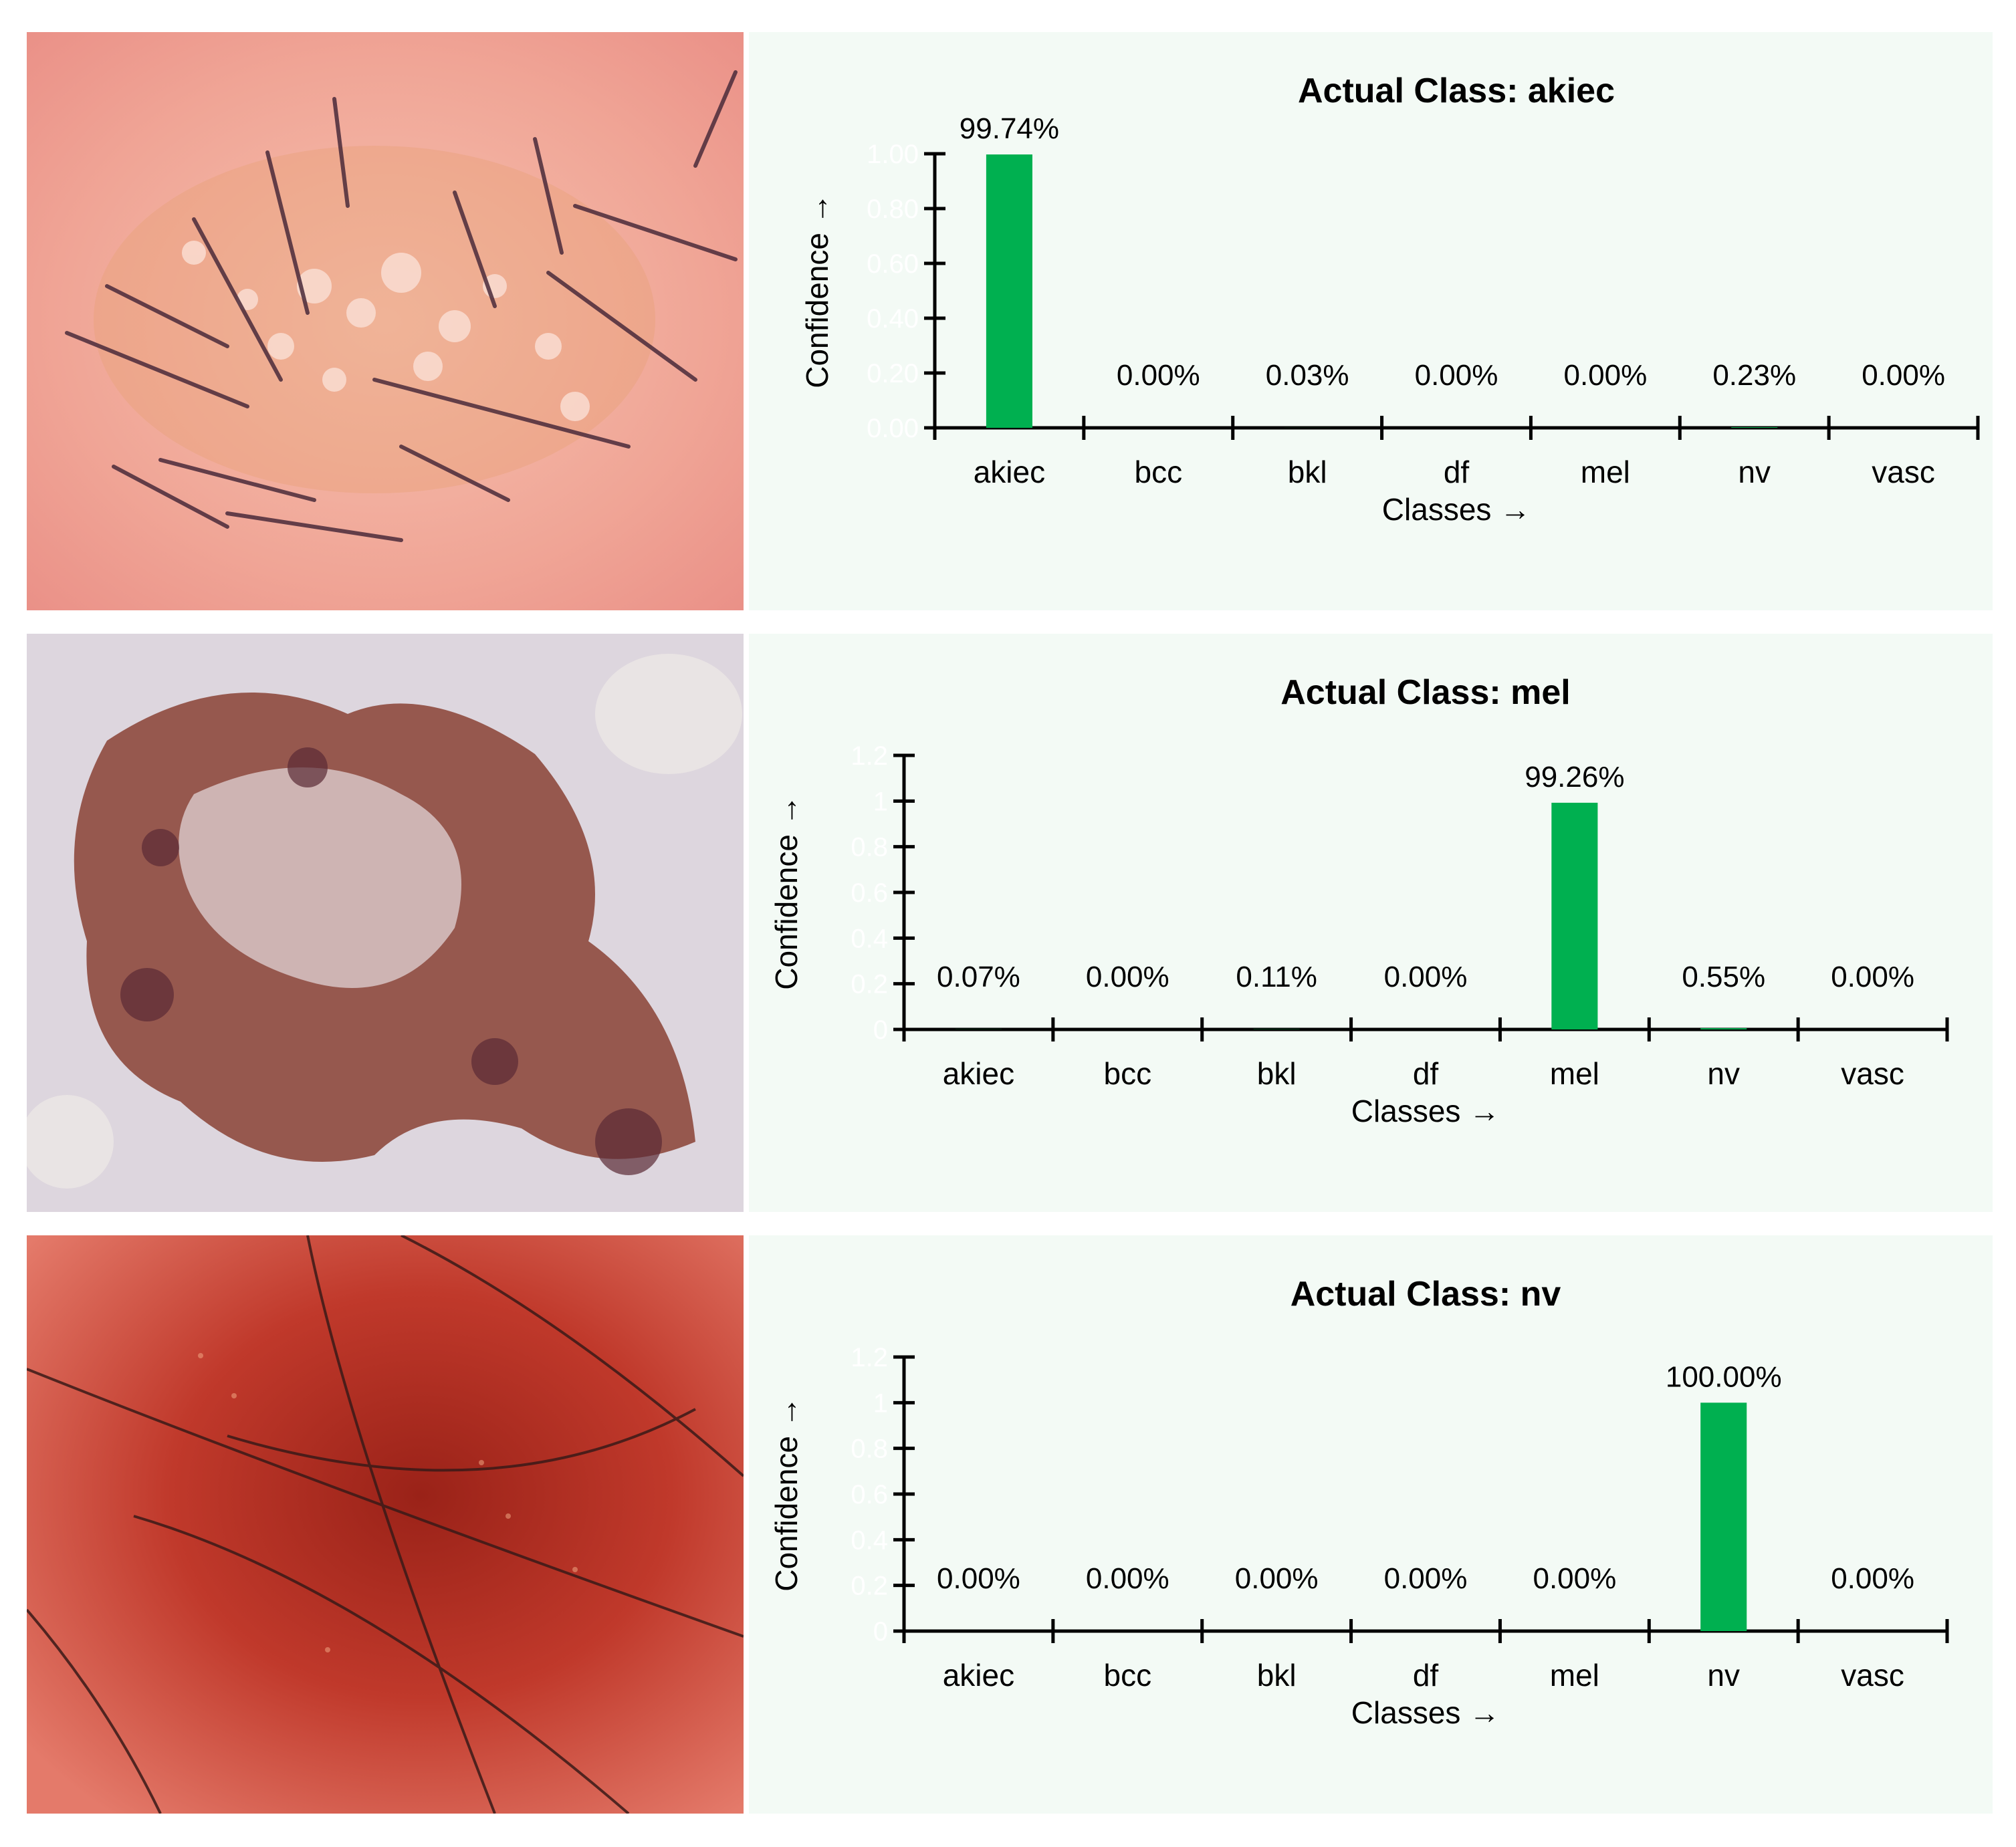 This screenshot has height=1847, width=2016. Describe the element at coordinates (893, 373) in the screenshot. I see `y-tick-label: 0.20` at that location.